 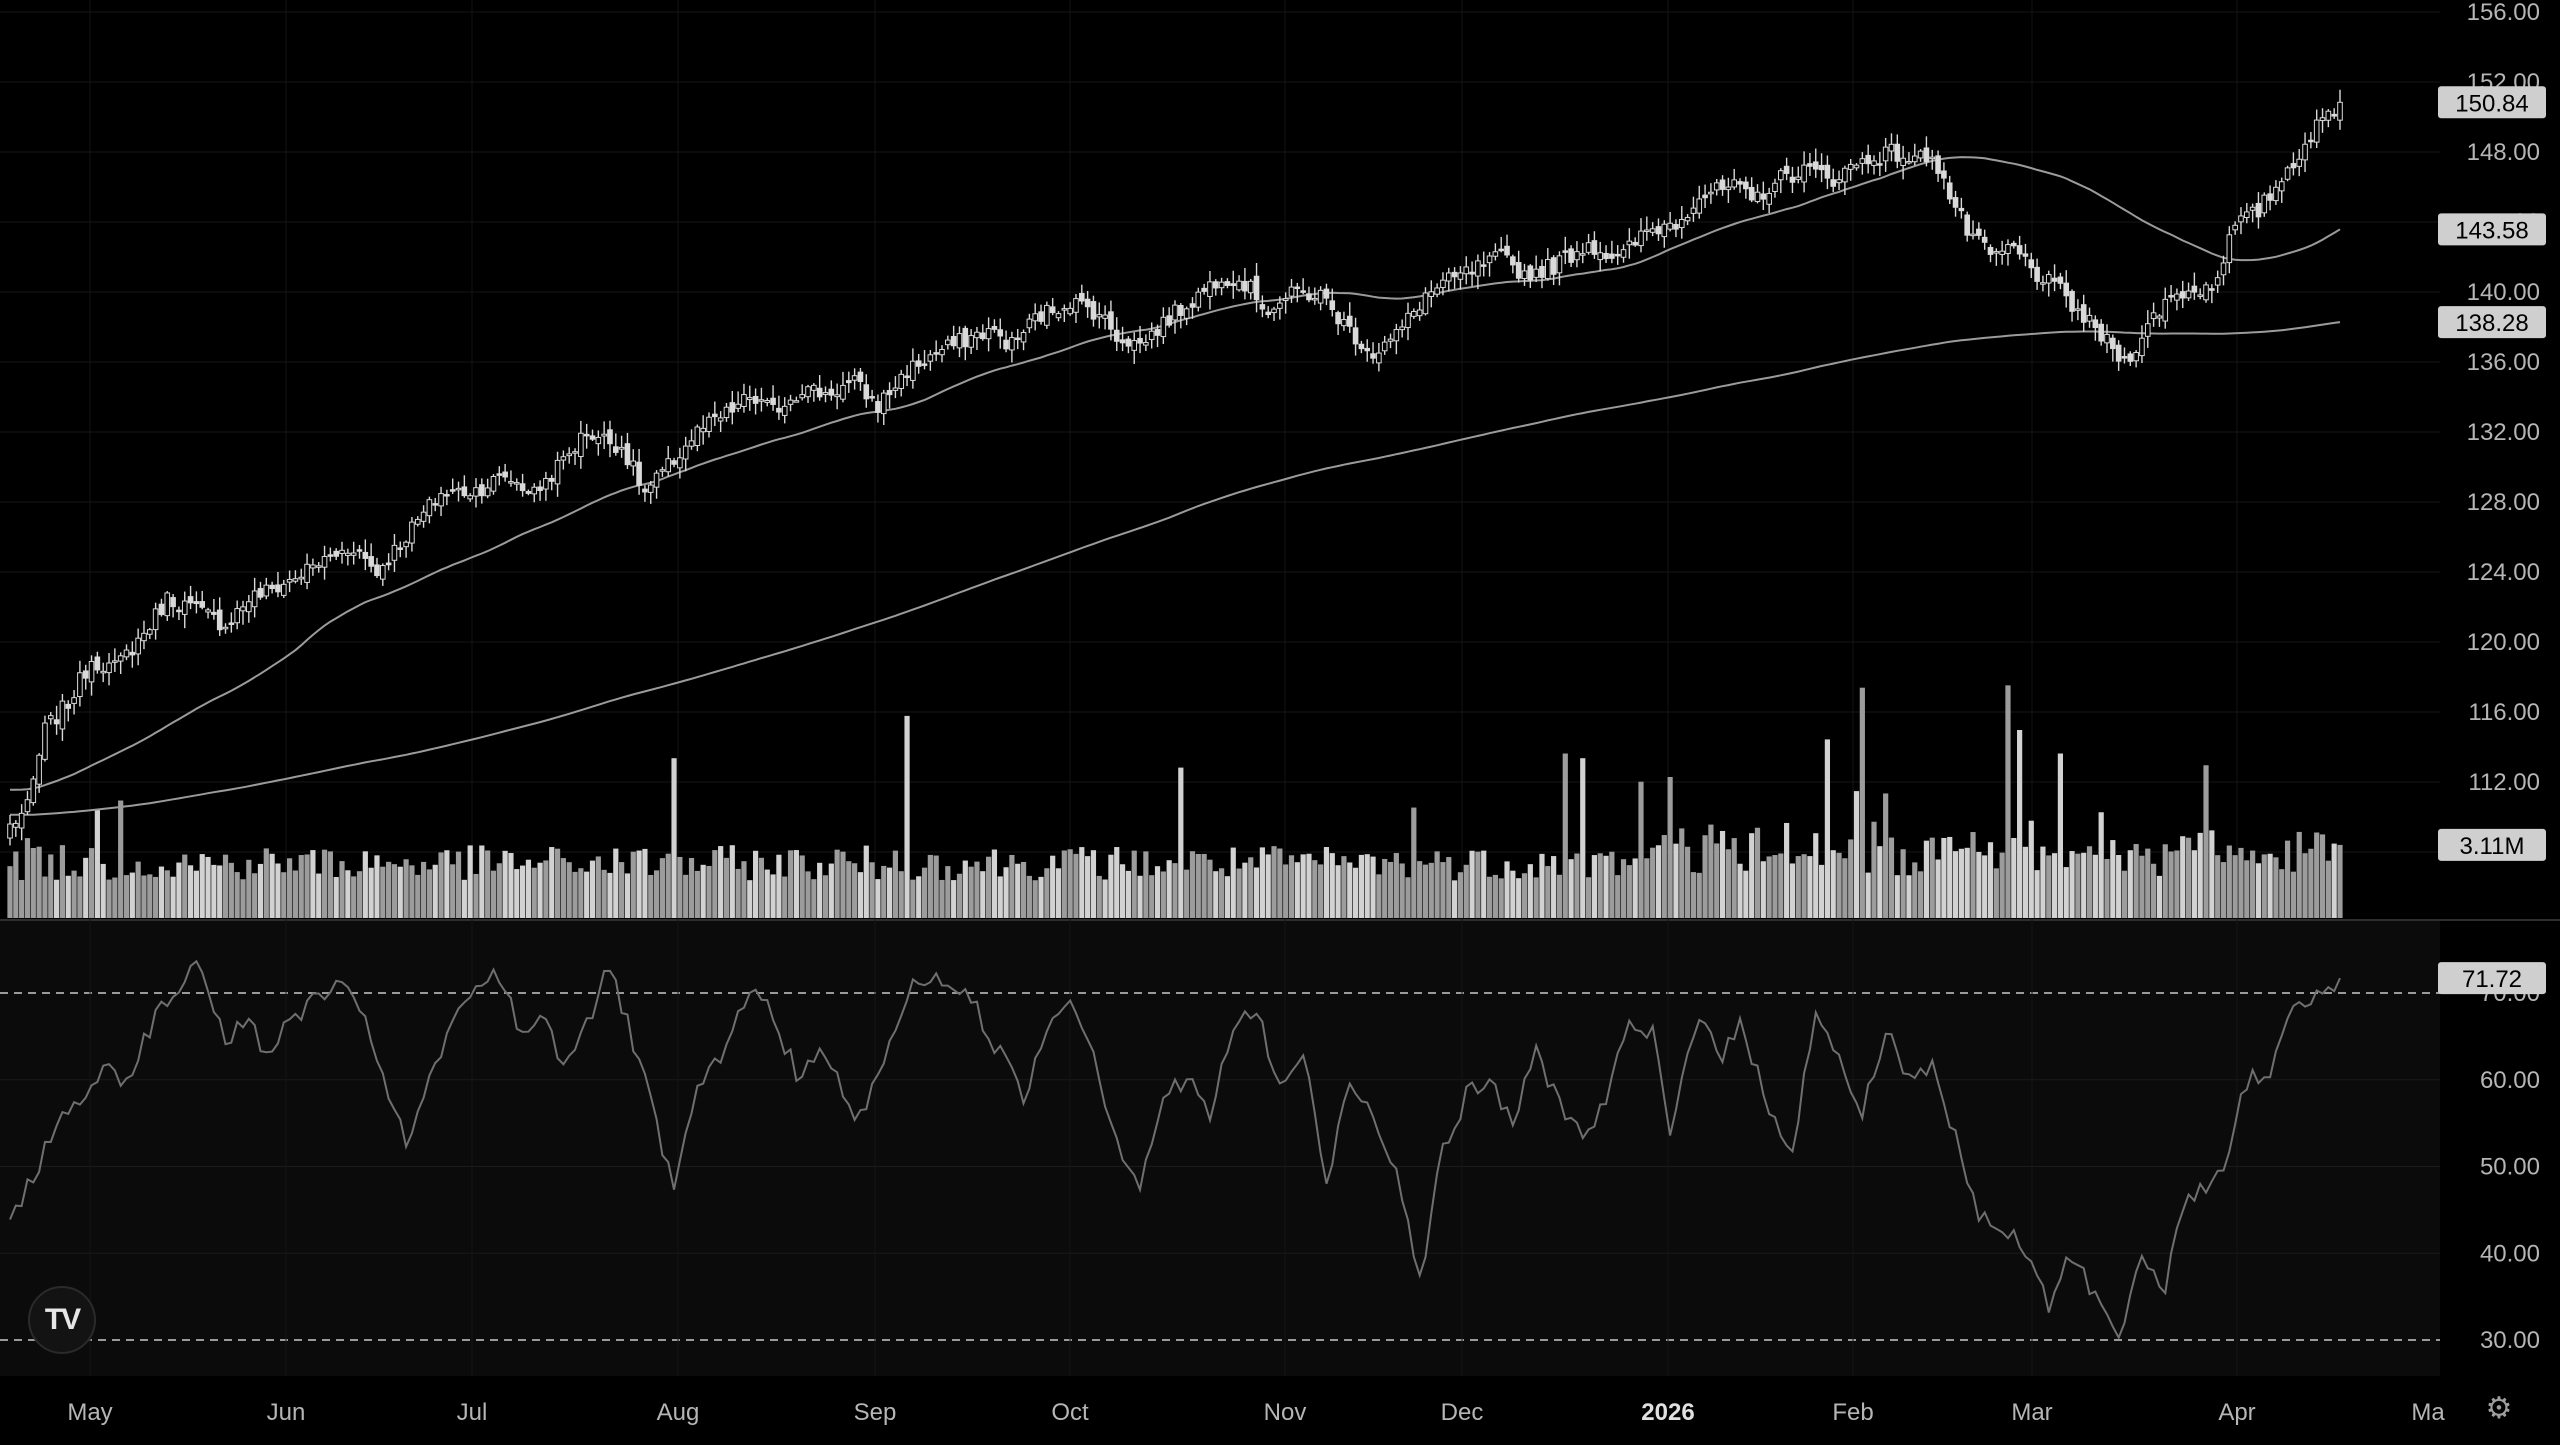 What do you see at coordinates (2504, 782) in the screenshot?
I see `price-tick-label: 112.00` at bounding box center [2504, 782].